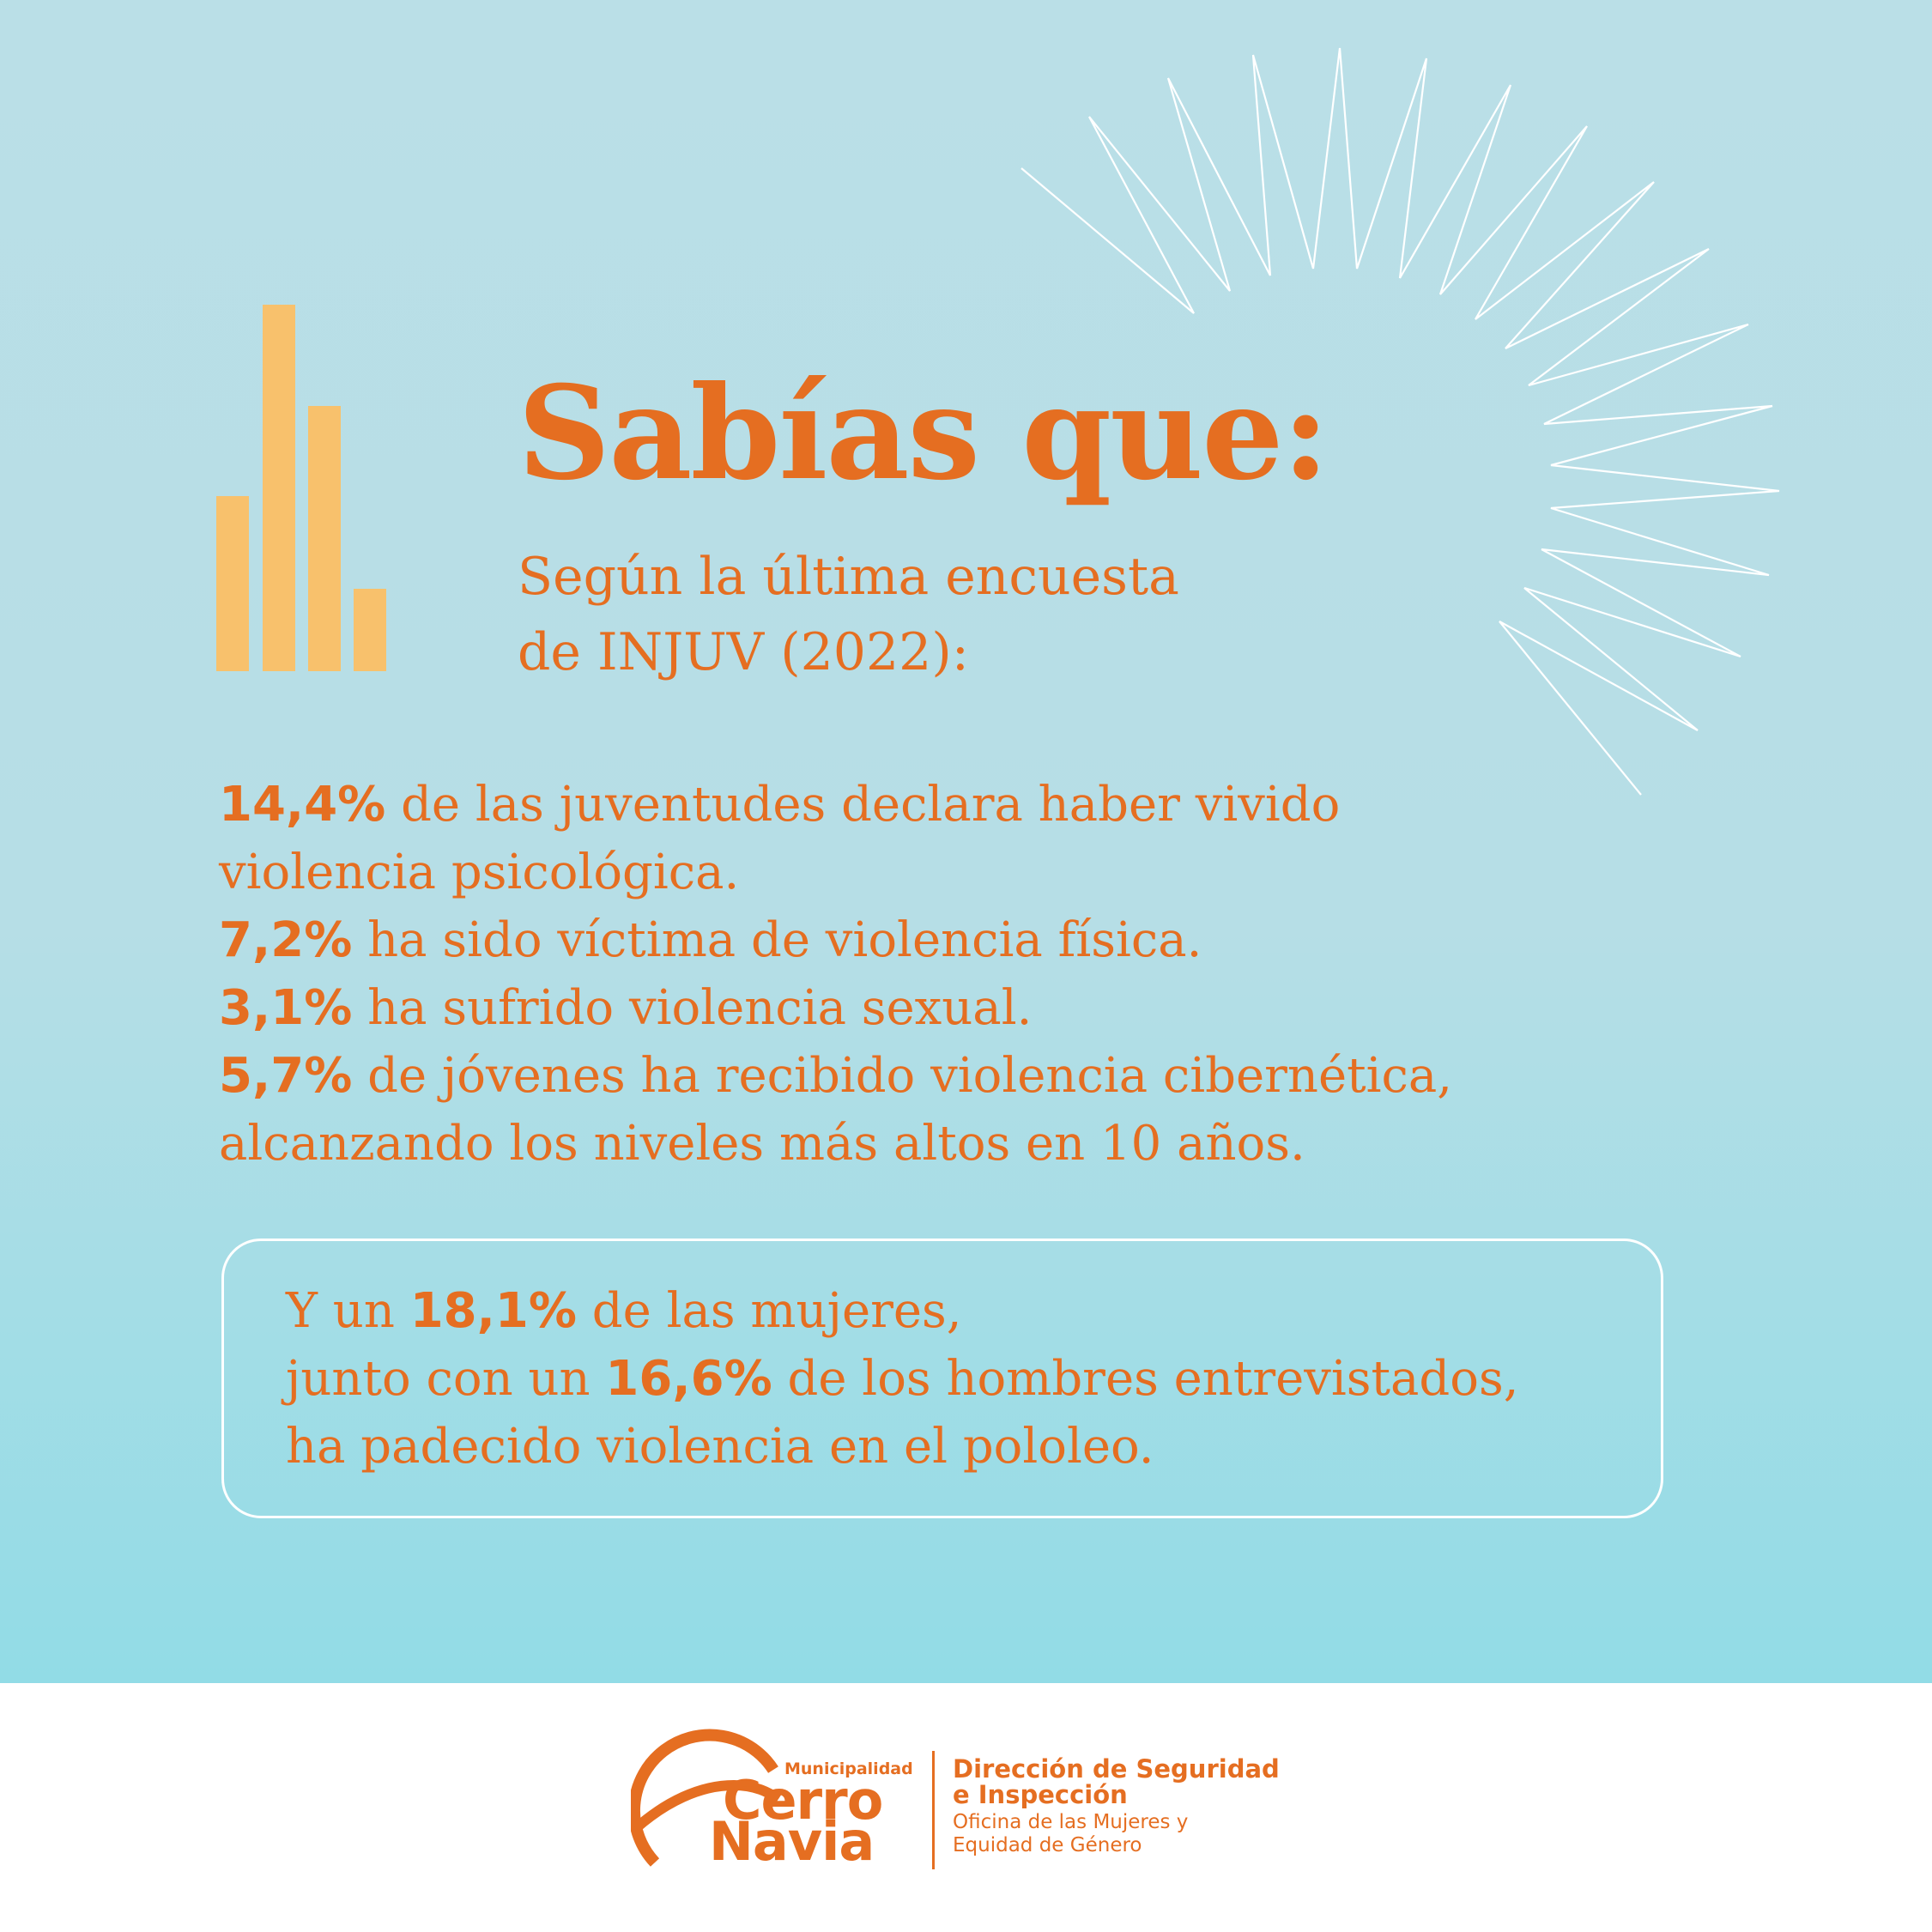  What do you see at coordinates (348, 1311) in the screenshot?
I see `highlight-text-pre: Y un` at bounding box center [348, 1311].